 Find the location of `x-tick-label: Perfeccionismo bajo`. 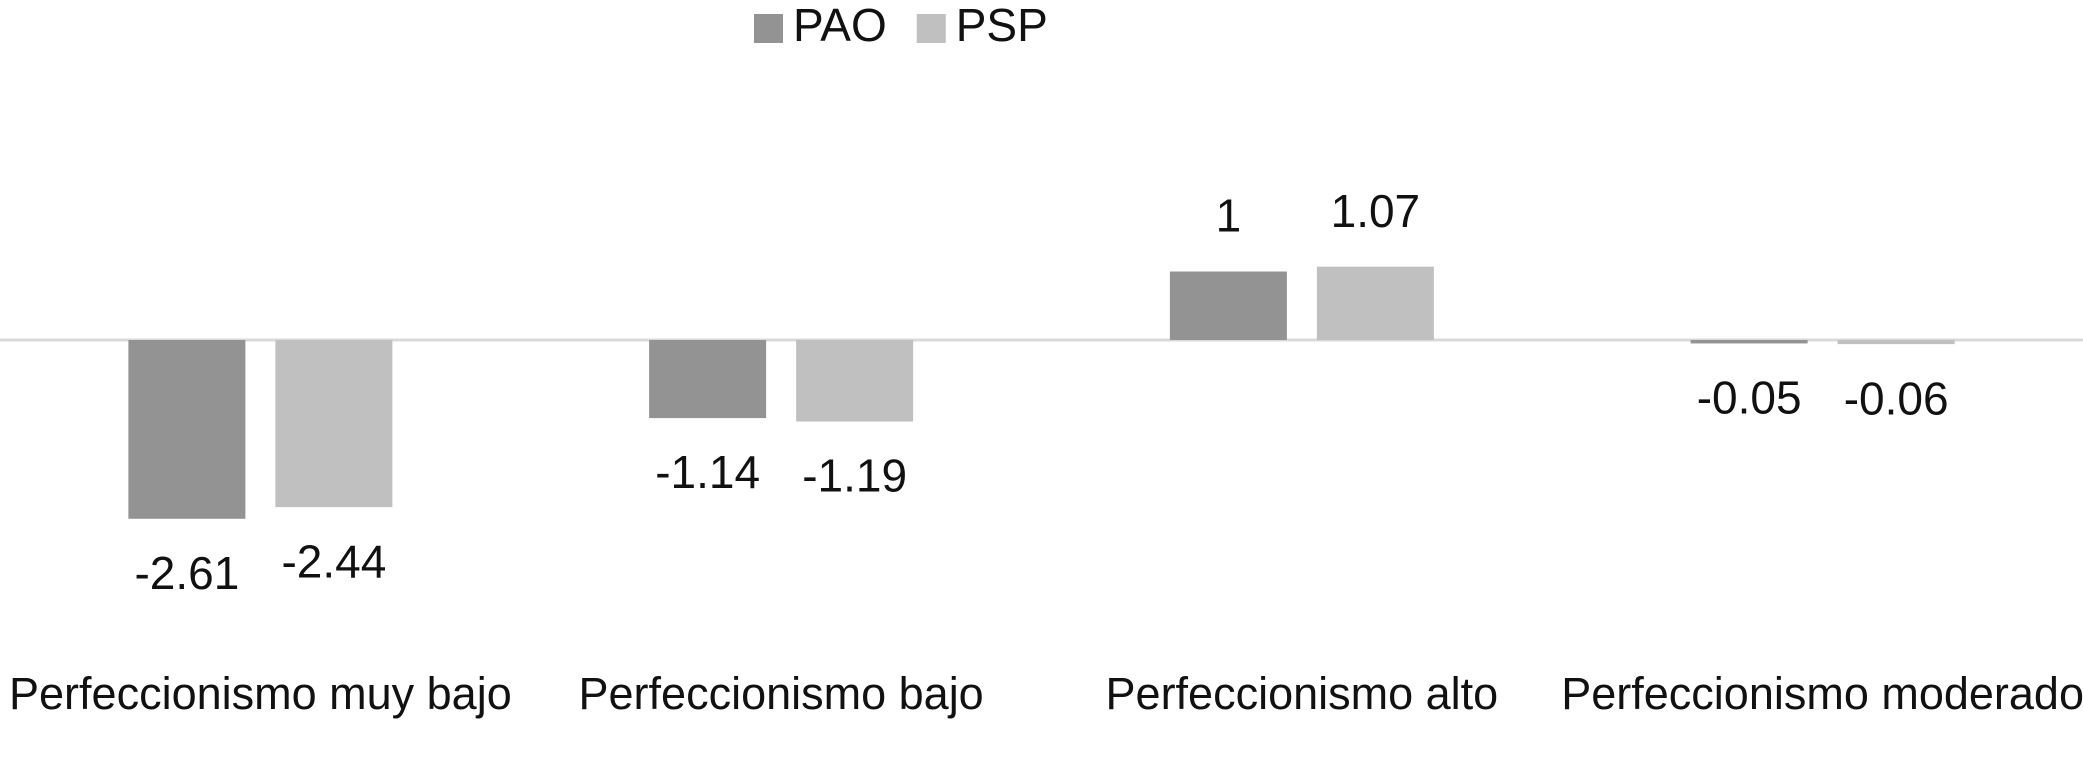

x-tick-label: Perfeccionismo bajo is located at coordinates (781, 693).